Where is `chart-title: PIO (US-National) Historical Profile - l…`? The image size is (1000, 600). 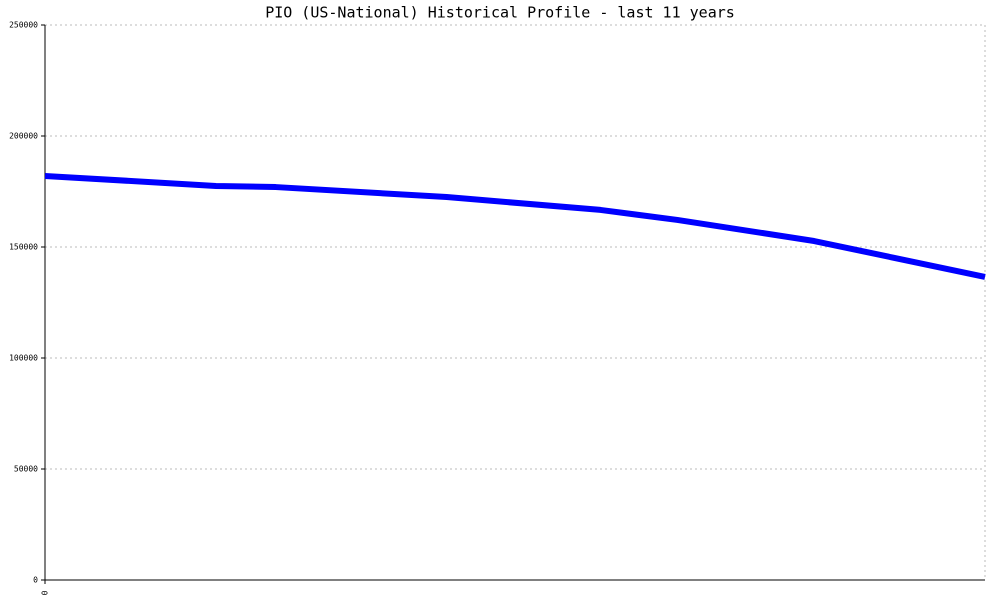
chart-title: PIO (US-National) Historical Profile - l… is located at coordinates (500, 13).